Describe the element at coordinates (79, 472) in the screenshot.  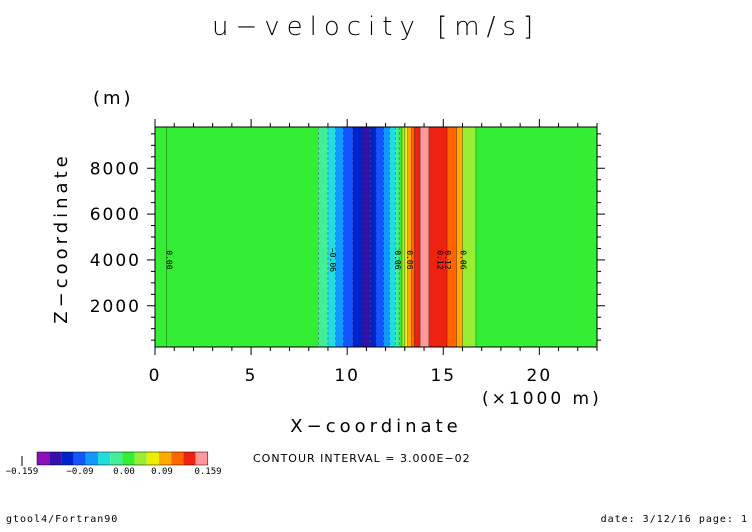
I see `colorbar-label-1: −0.09` at that location.